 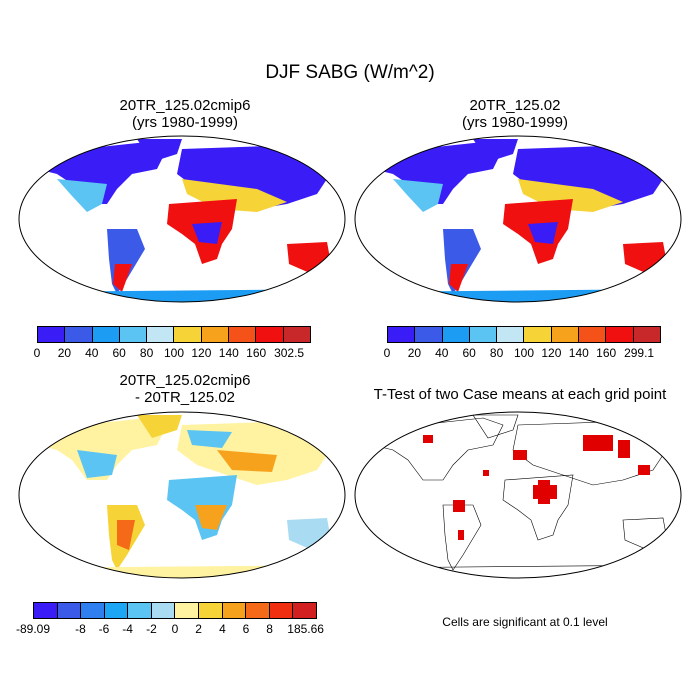 What do you see at coordinates (185, 122) in the screenshot?
I see `panel-1-title-line2: (yrs 1980-1999)` at bounding box center [185, 122].